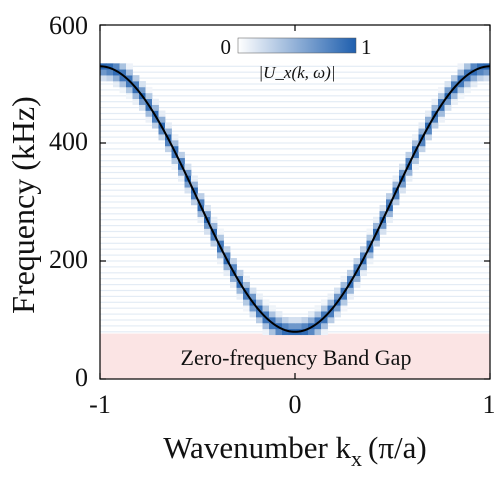 This screenshot has width=503, height=483. What do you see at coordinates (100, 404) in the screenshot?
I see `x-tick-label-neg1: -1` at bounding box center [100, 404].